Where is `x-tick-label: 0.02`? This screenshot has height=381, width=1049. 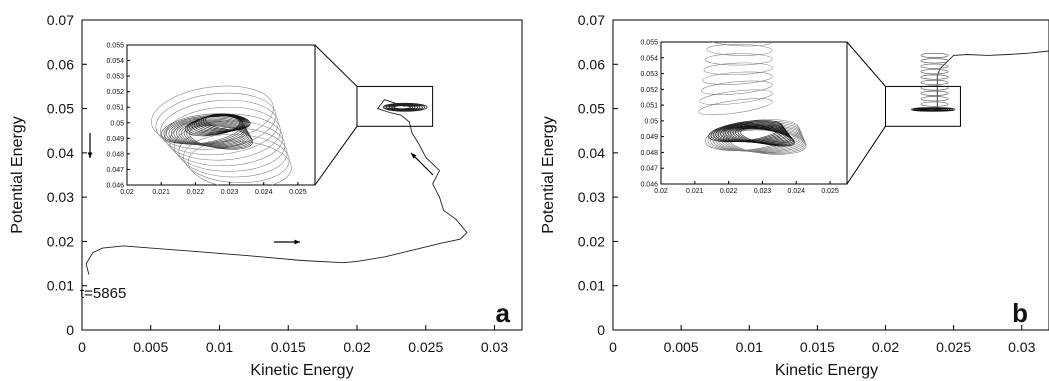
x-tick-label: 0.02 is located at coordinates (885, 347).